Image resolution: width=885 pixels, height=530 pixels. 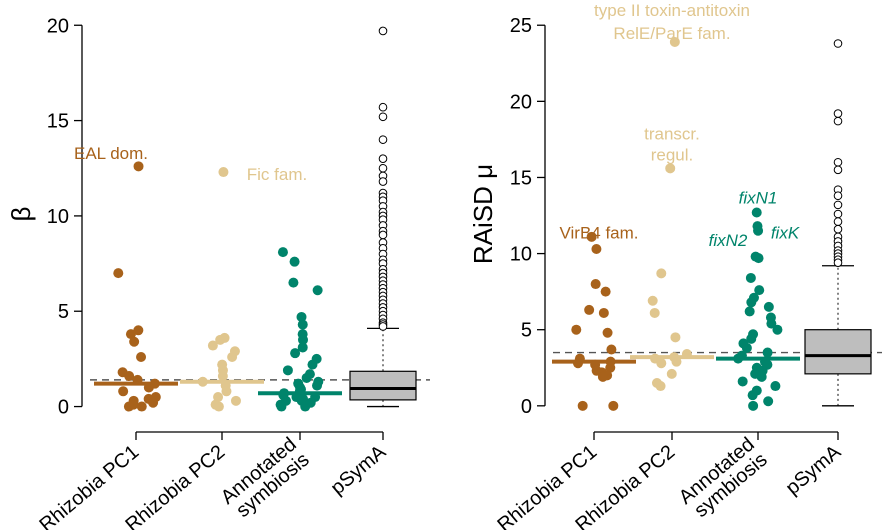 What do you see at coordinates (672, 10) in the screenshot?
I see `annotation-label: type II toxin-antitoxin` at bounding box center [672, 10].